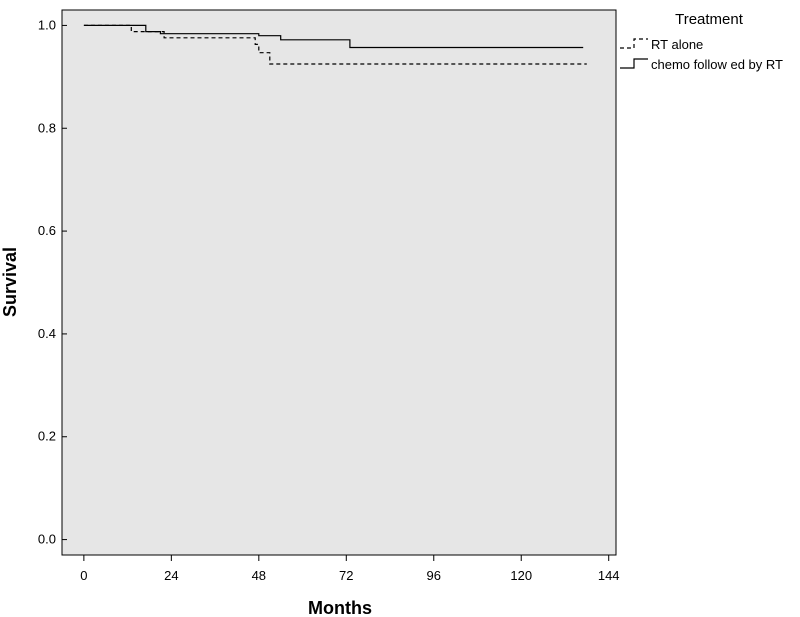 The height and width of the screenshot is (617, 800). I want to click on x-tick-label: 120, so click(521, 575).